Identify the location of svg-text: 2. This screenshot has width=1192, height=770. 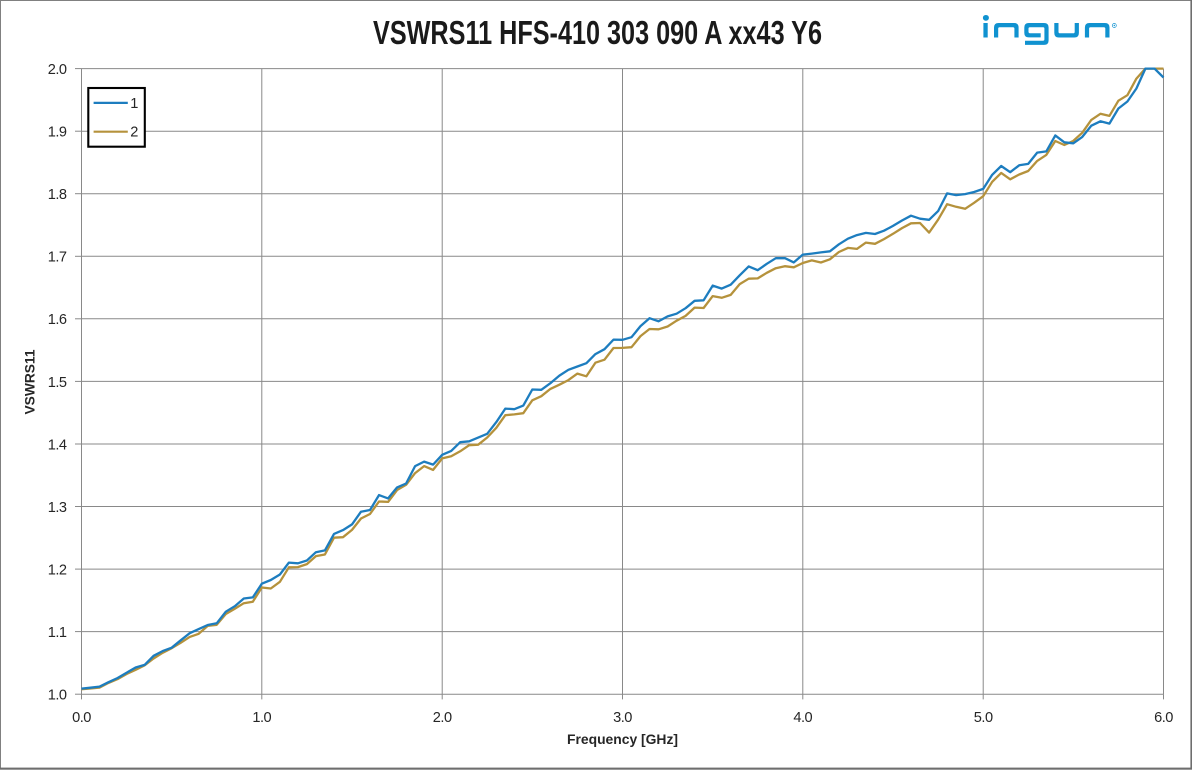
(134, 133).